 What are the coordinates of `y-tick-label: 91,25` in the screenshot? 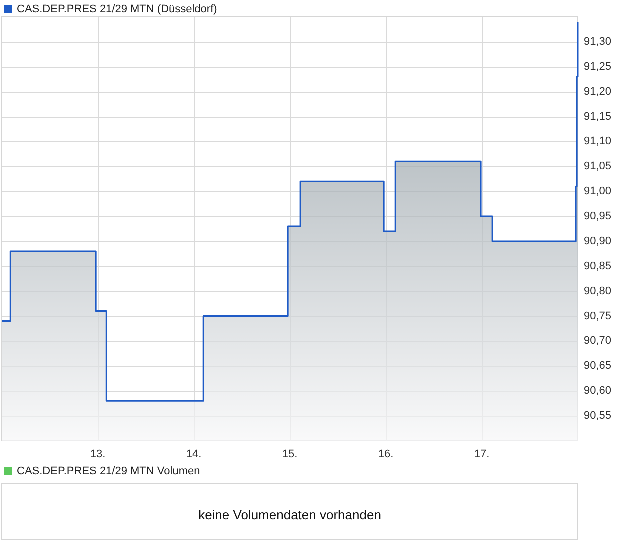 It's located at (598, 66).